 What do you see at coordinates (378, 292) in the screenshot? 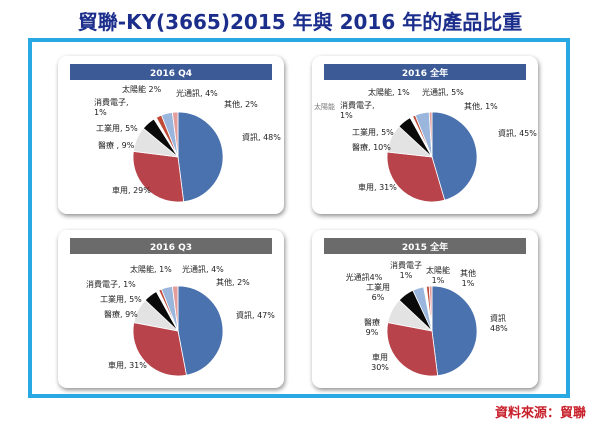
I see `slice-label: 工業用 6%` at bounding box center [378, 292].